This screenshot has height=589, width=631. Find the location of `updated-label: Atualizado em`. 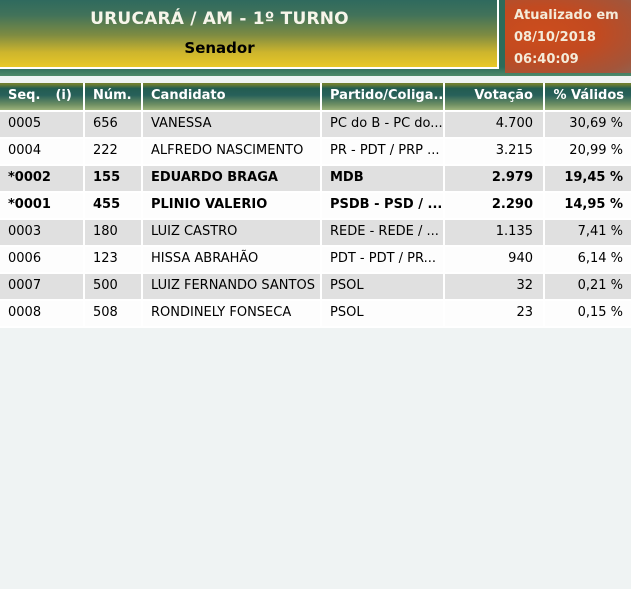

updated-label: Atualizado em is located at coordinates (566, 15).